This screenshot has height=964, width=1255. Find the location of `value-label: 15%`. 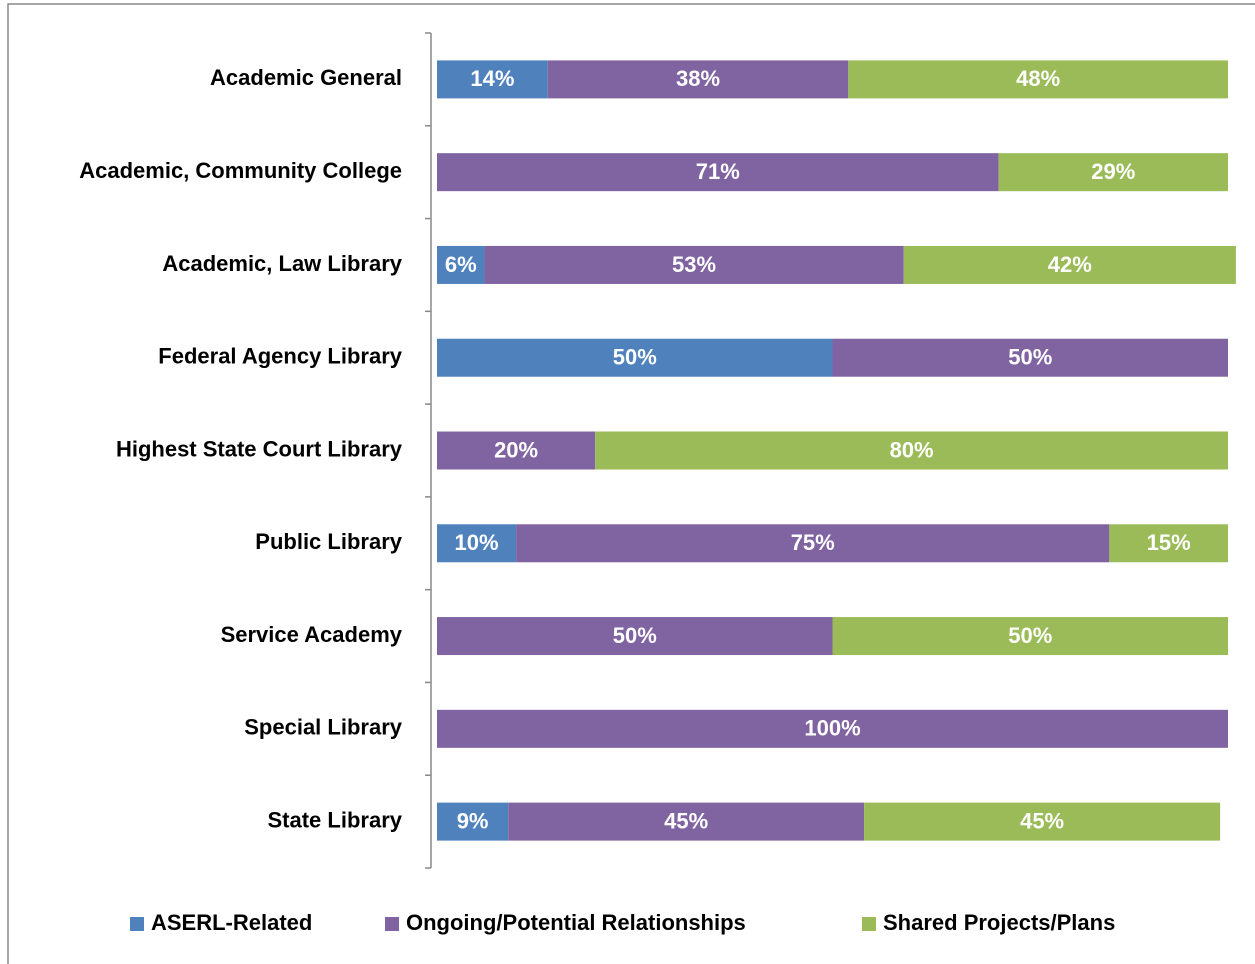

value-label: 15% is located at coordinates (1169, 542).